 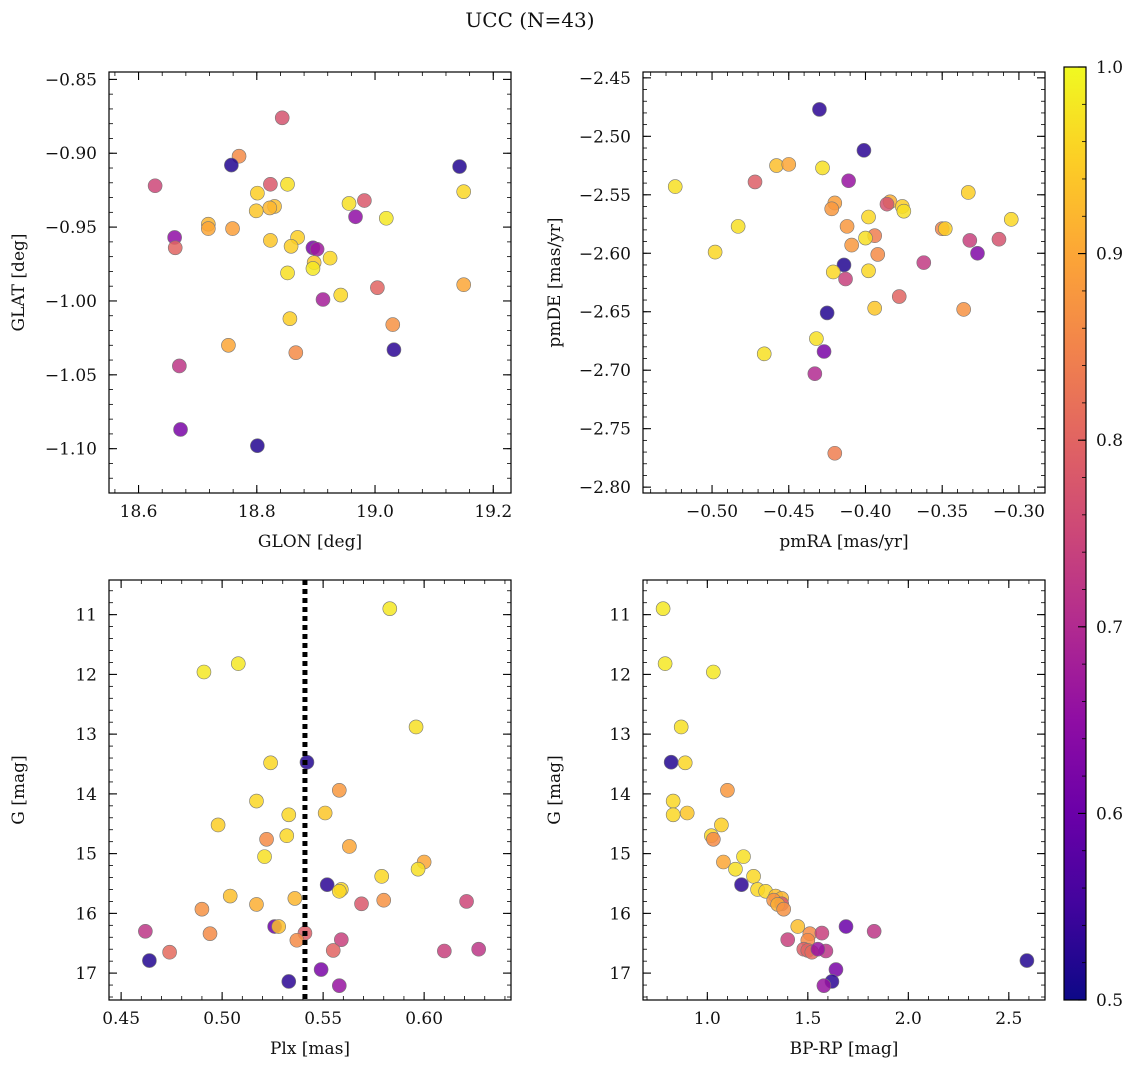 What do you see at coordinates (19, 282) in the screenshot?
I see `y-axis-label: GLAT [deg]` at bounding box center [19, 282].